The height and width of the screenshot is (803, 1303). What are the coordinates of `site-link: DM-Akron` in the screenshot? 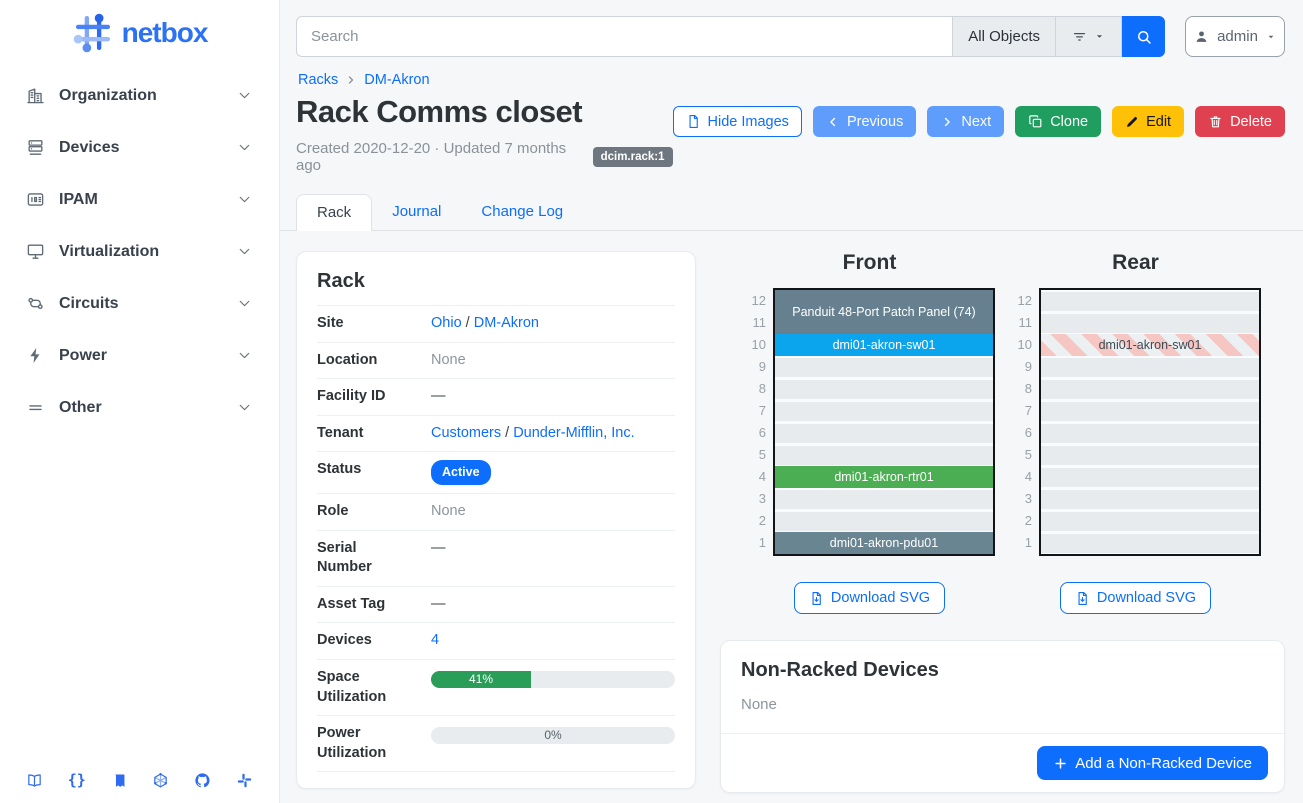 It's located at (506, 323).